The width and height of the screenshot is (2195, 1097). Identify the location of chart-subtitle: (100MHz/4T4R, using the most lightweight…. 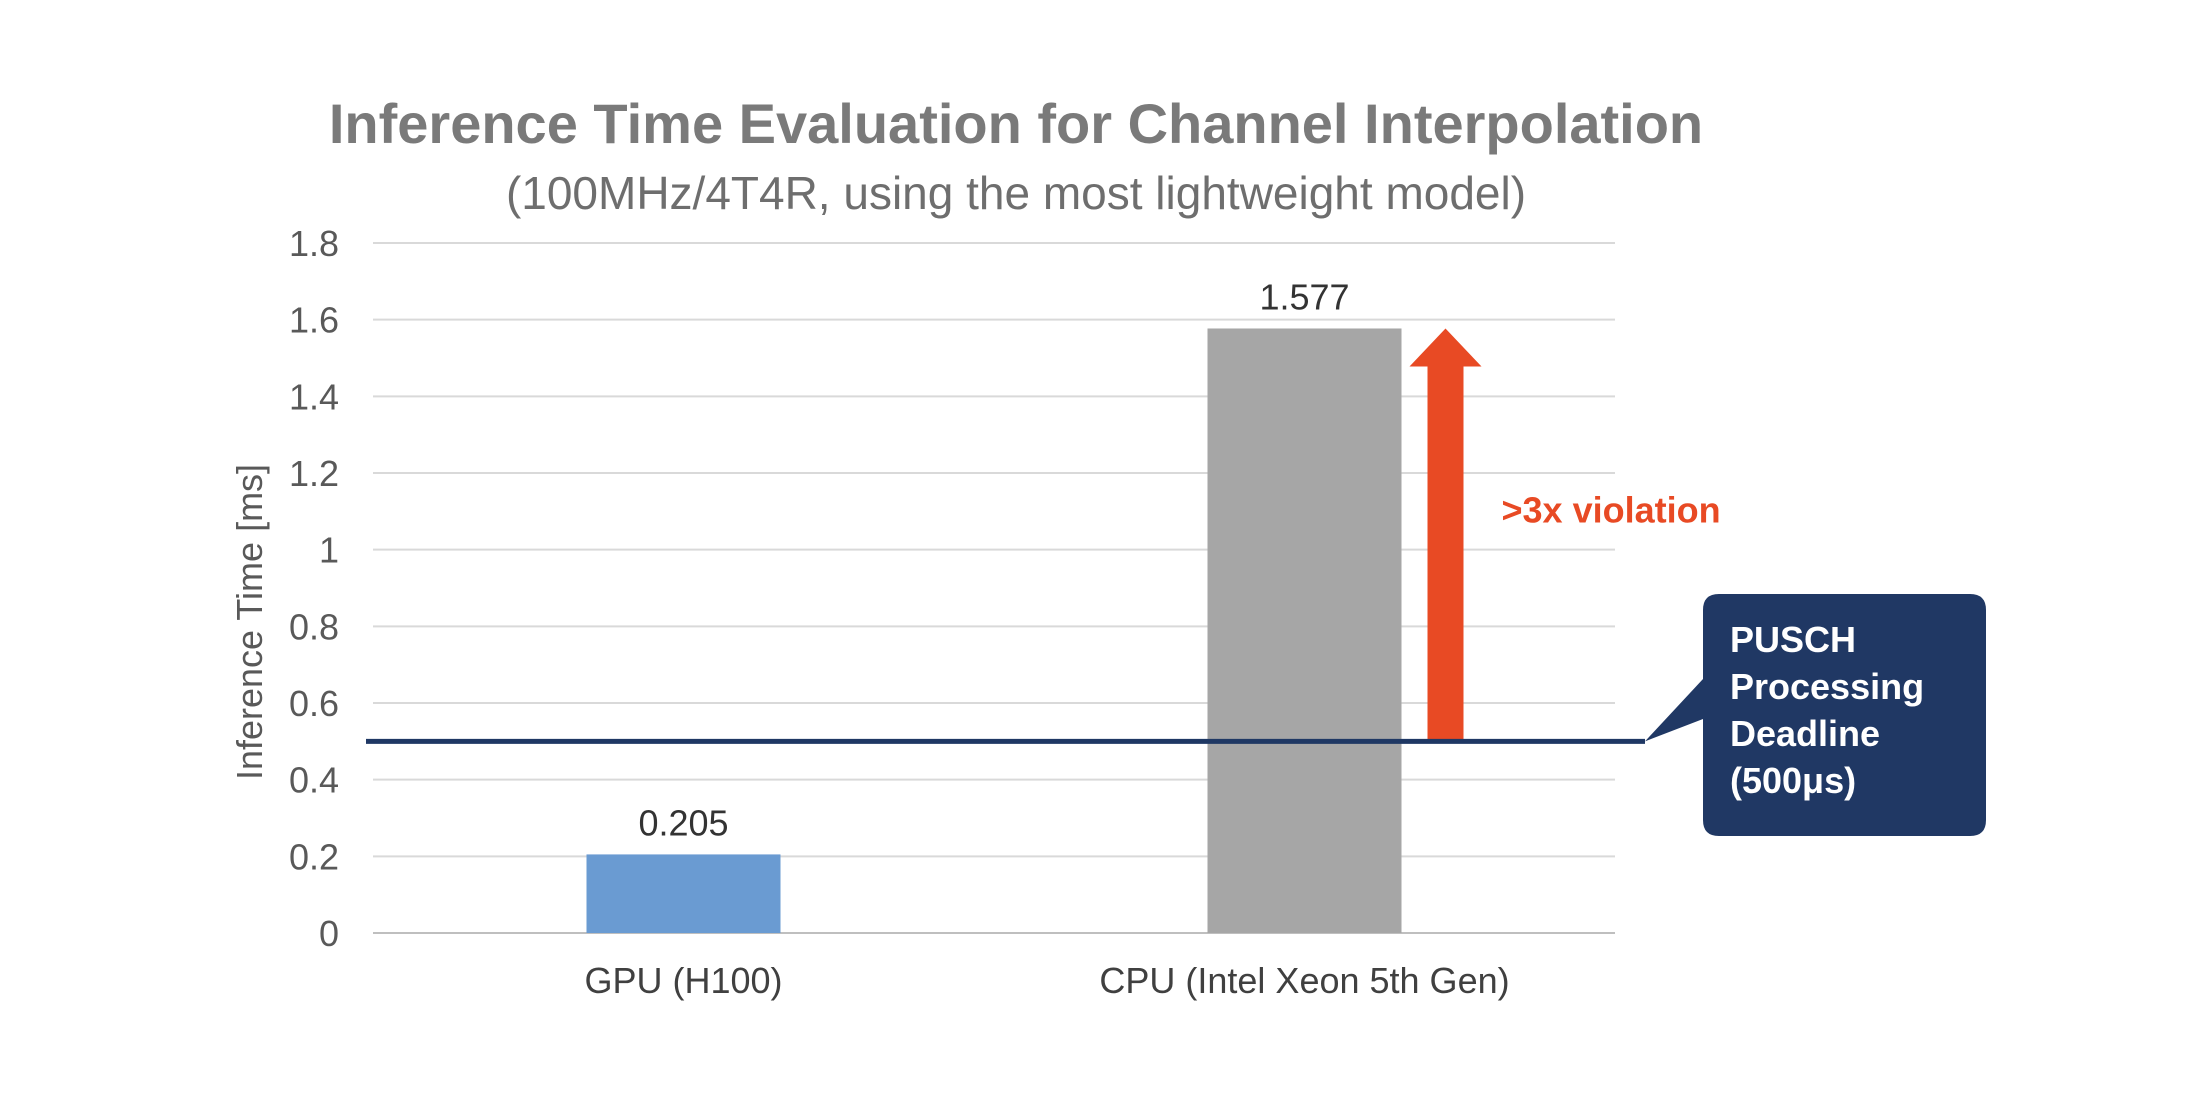
(1016, 193).